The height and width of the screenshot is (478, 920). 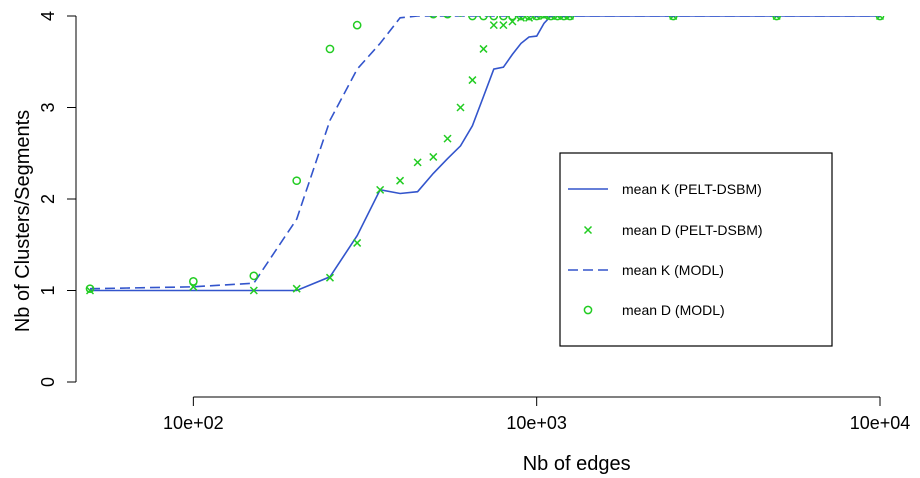 I want to click on legend-label: mean K (PELT-DSBM), so click(x=692, y=189).